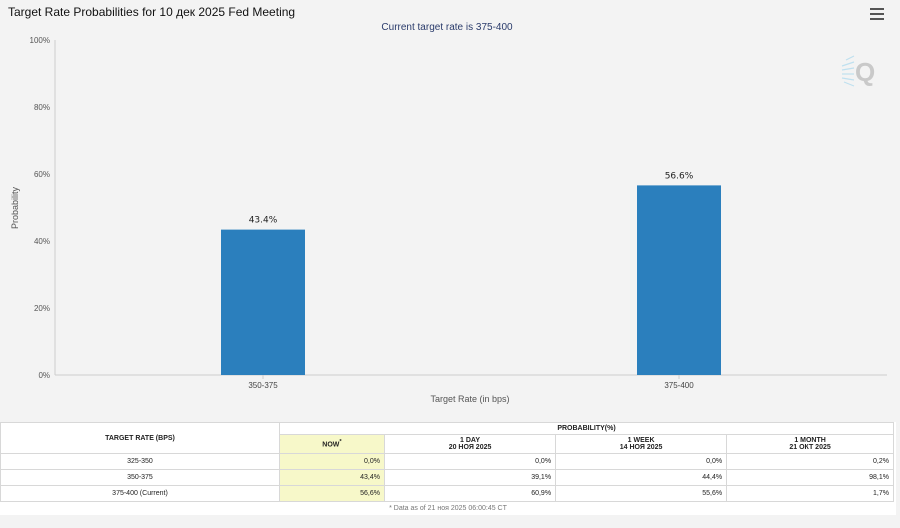 The image size is (900, 528). Describe the element at coordinates (810, 493) in the screenshot. I see `value-cell: 1,7%` at that location.